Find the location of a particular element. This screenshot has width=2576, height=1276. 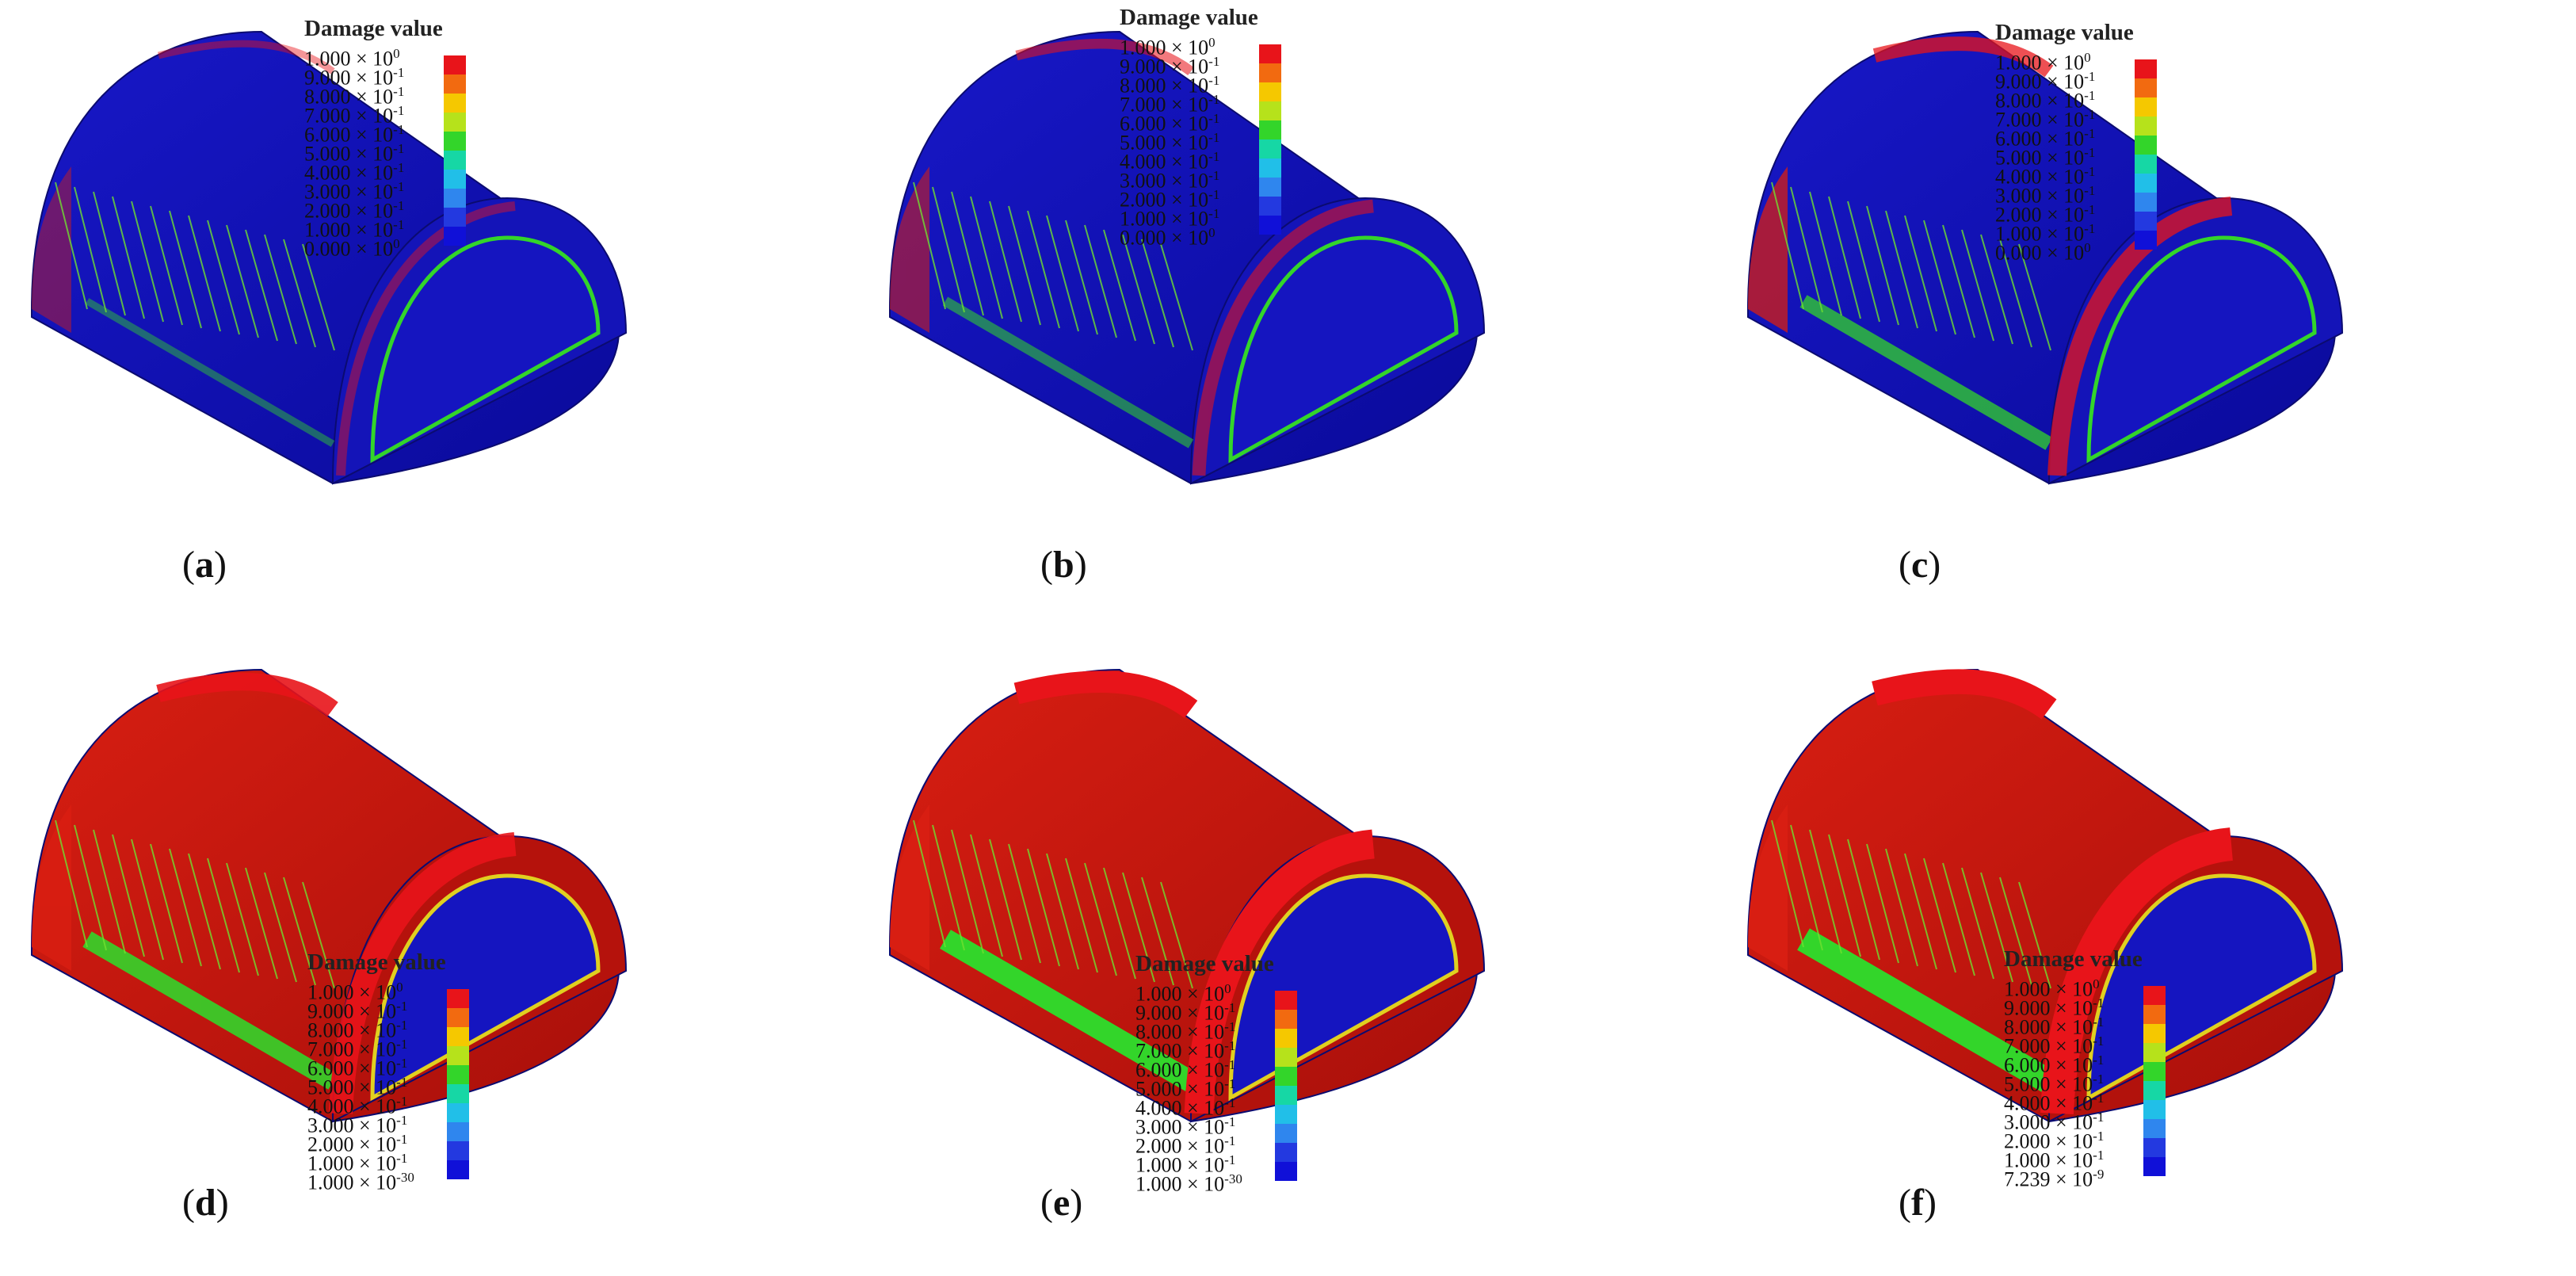

legend-tick: 3.000 × 10⁻¹ is located at coordinates (354, 191).